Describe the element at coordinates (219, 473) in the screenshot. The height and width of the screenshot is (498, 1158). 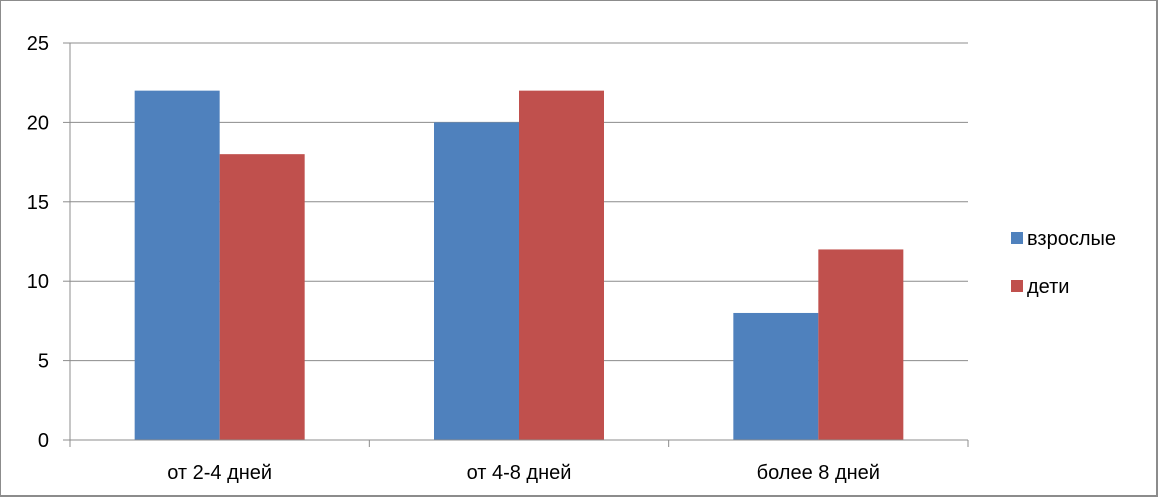
I see `x-tick-label: от 2-4 дней` at that location.